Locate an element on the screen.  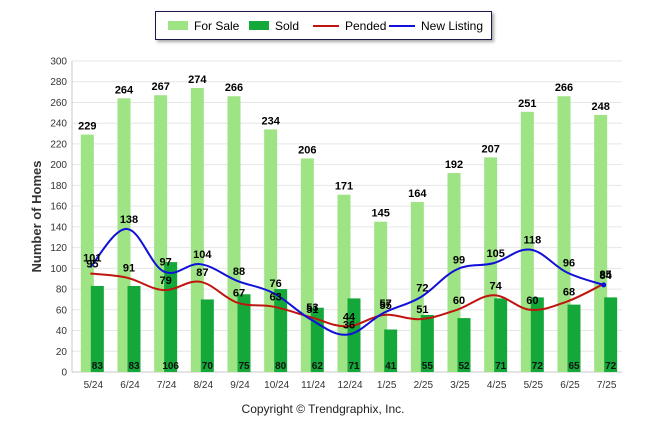
x-tick-label: 1/25 is located at coordinates (387, 385).